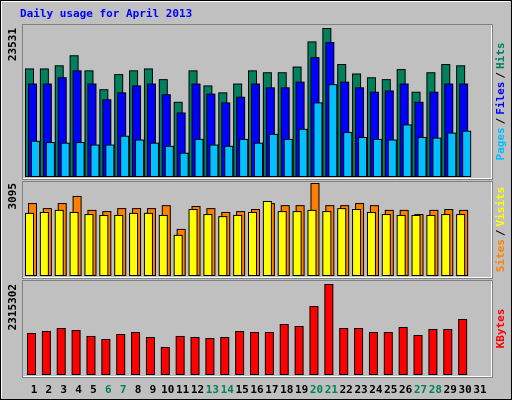 This screenshot has height=400, width=512. What do you see at coordinates (360, 389) in the screenshot?
I see `x-tick-label: 23` at bounding box center [360, 389].